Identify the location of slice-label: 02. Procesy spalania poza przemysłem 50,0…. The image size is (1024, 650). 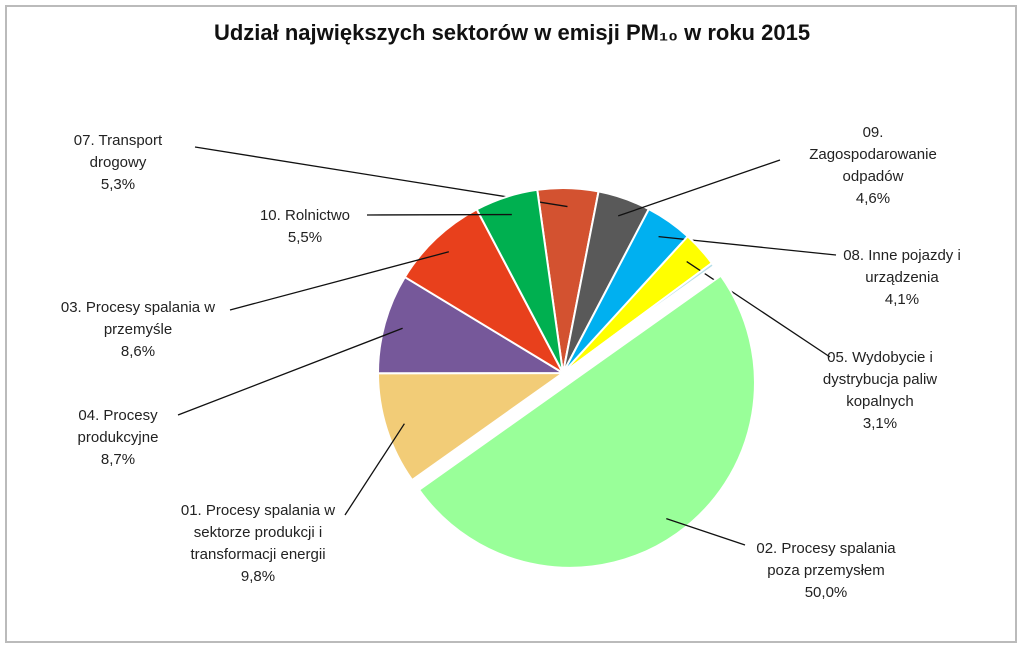
(826, 571).